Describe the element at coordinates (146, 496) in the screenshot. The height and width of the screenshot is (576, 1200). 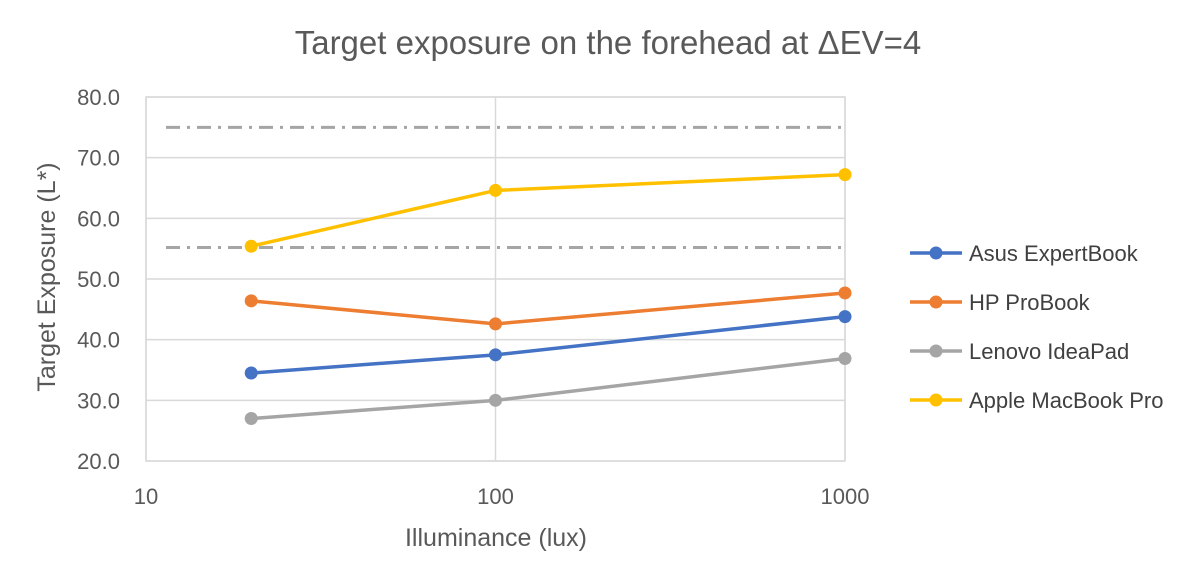
I see `x-tick-label: 10` at that location.